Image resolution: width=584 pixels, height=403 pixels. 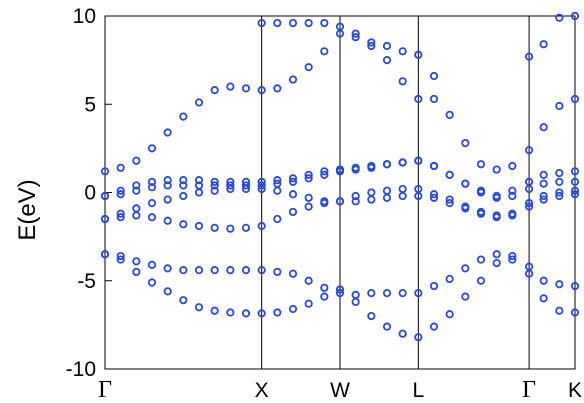 What do you see at coordinates (81, 193) in the screenshot?
I see `y-tick-labels: 10 5 0 -5 -10` at bounding box center [81, 193].